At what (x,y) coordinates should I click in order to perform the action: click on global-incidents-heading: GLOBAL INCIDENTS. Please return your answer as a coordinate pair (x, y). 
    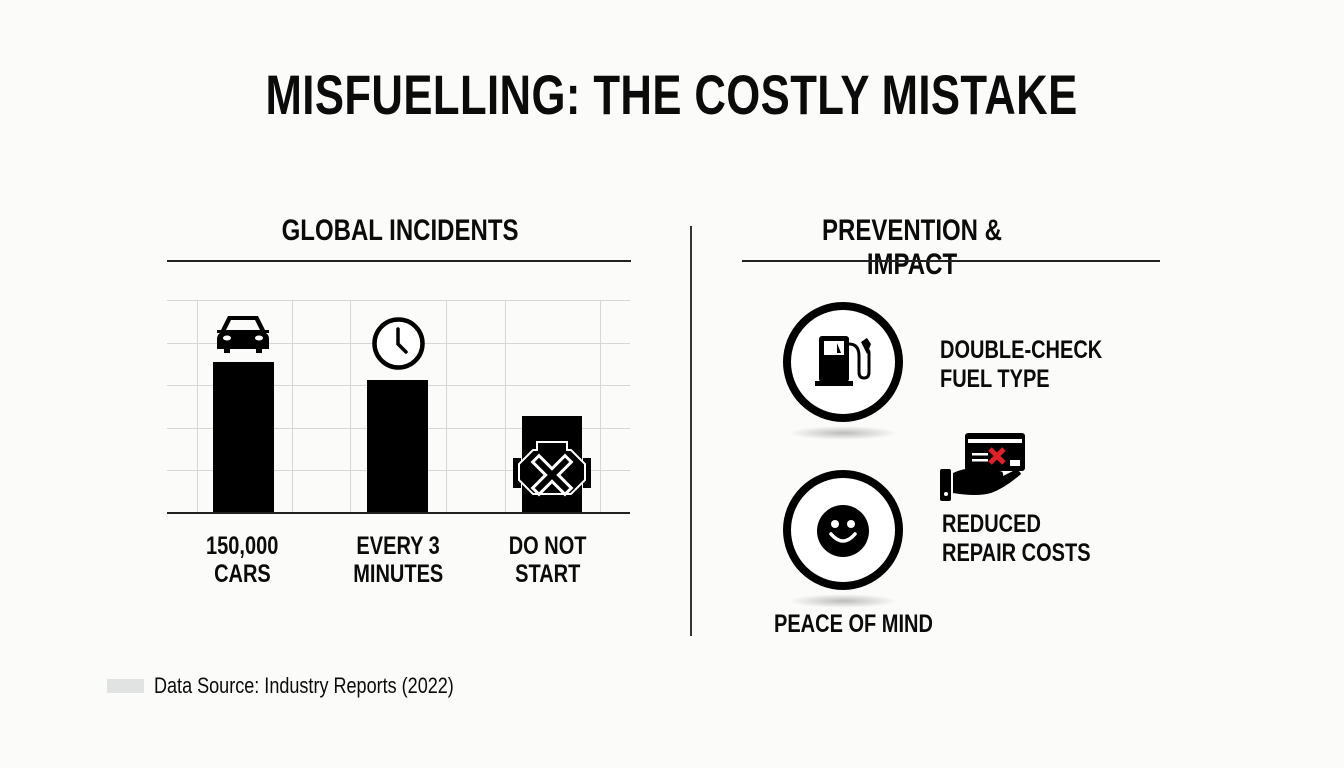
    Looking at the image, I should click on (400, 230).